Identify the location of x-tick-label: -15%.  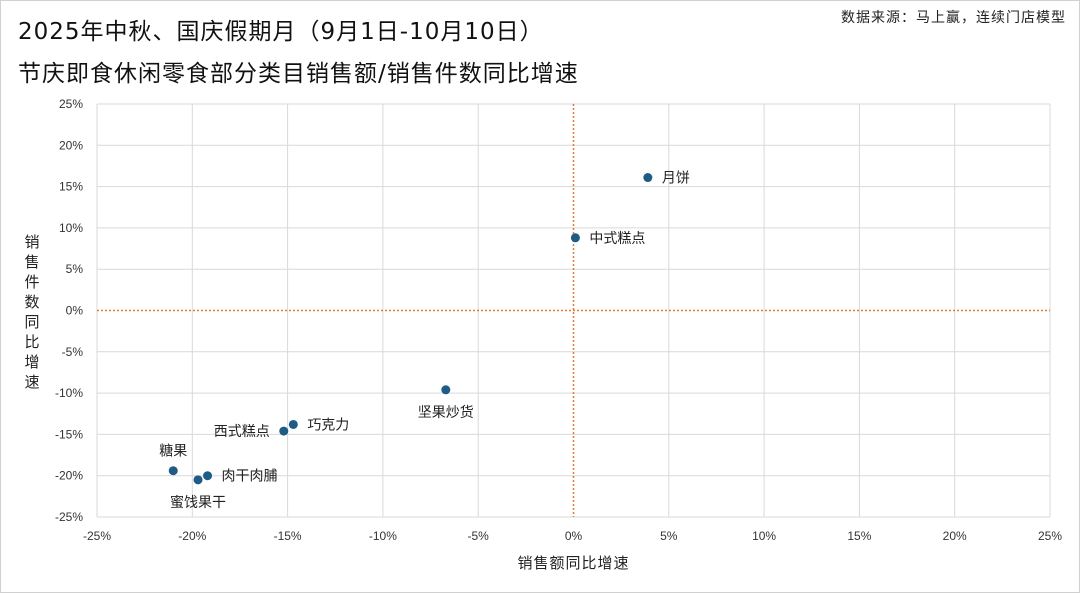
(288, 536).